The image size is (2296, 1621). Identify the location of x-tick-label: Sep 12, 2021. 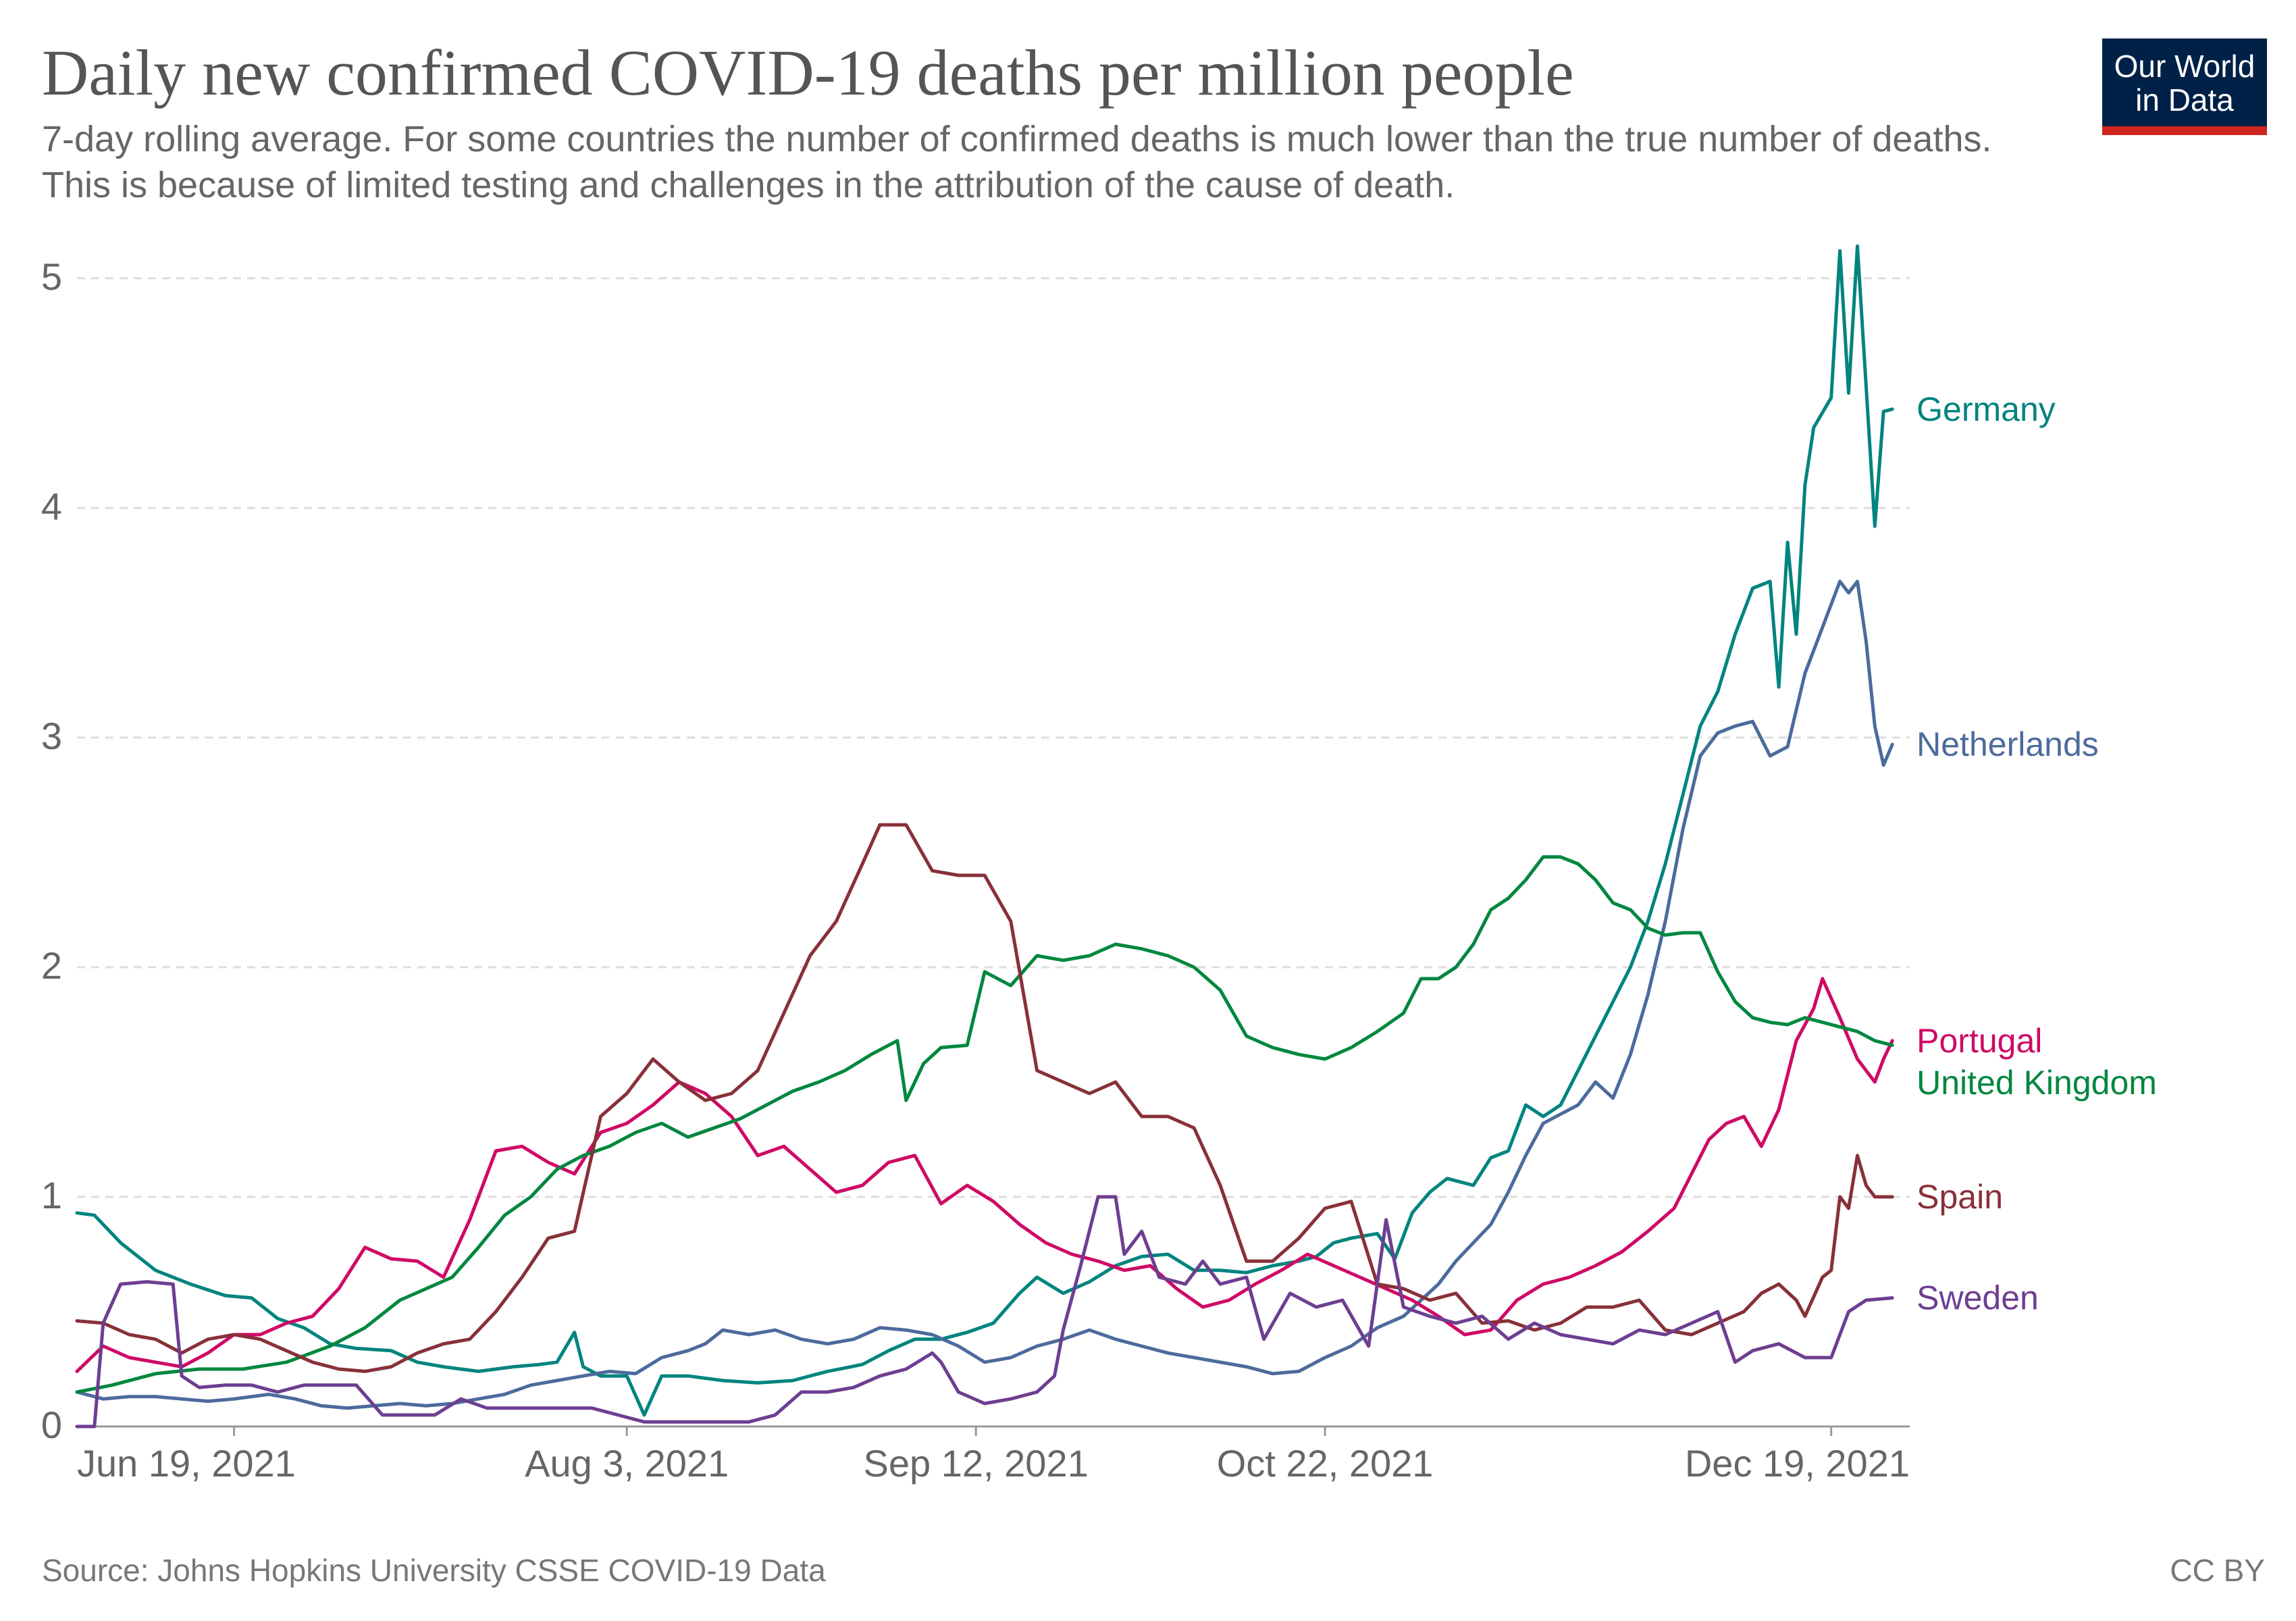
(976, 1463).